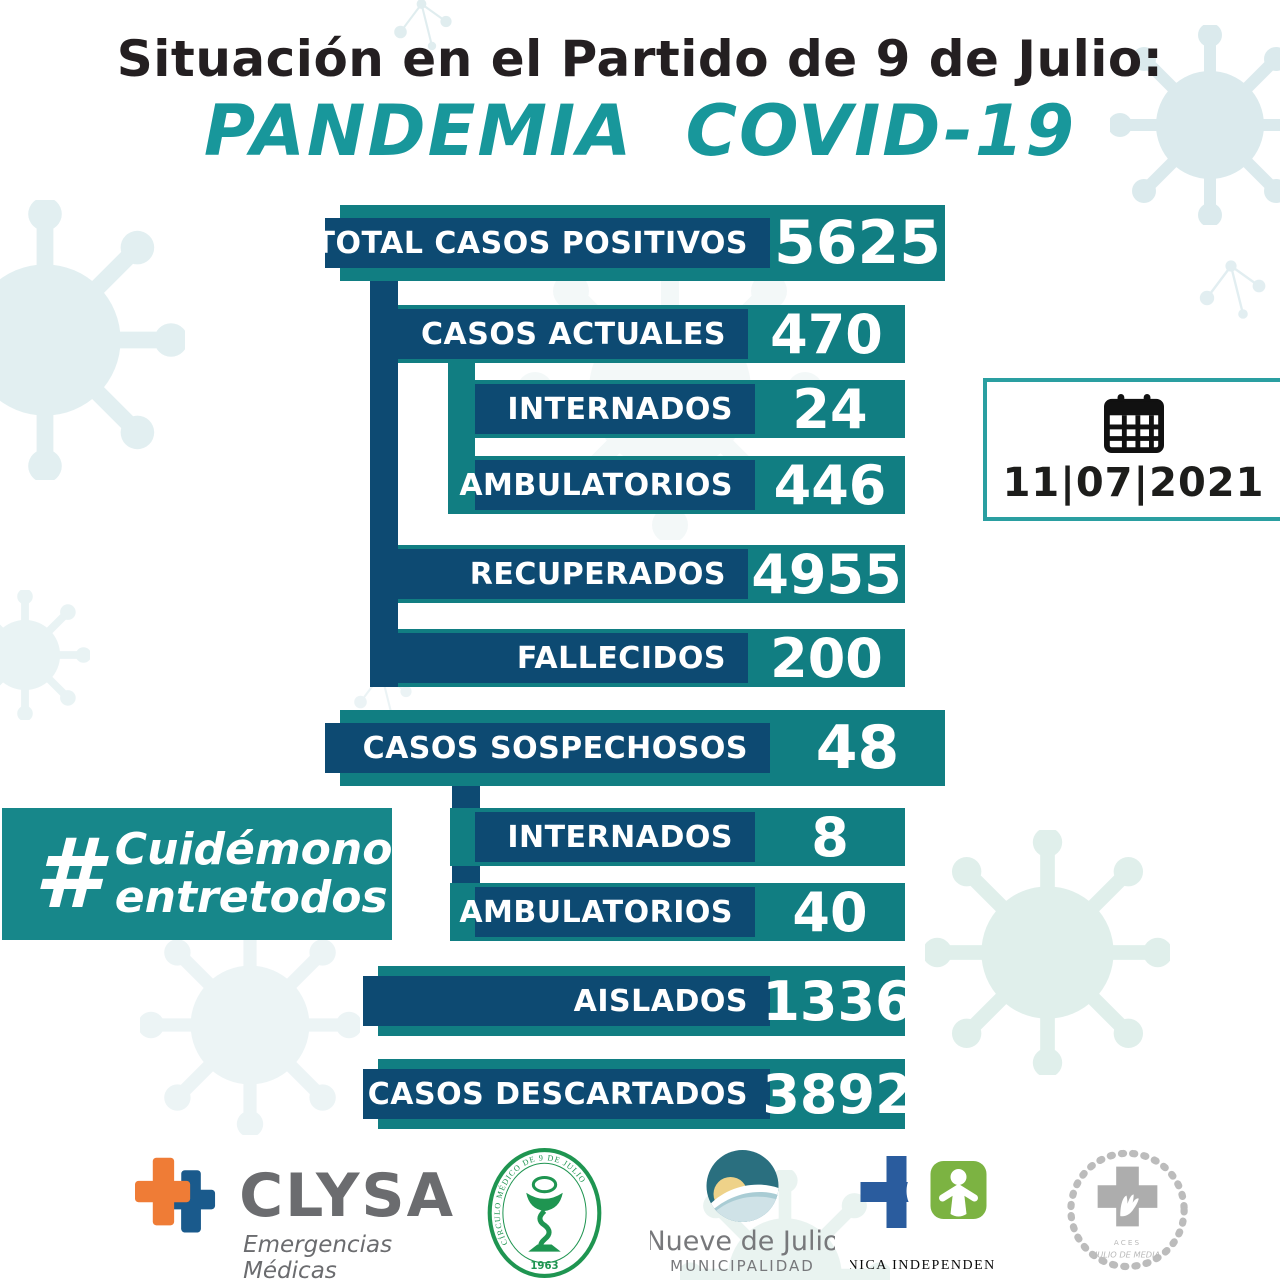 Image resolution: width=1280 pixels, height=1280 pixels. What do you see at coordinates (67, 874) in the screenshot?
I see `hash-symbol: #` at bounding box center [67, 874].